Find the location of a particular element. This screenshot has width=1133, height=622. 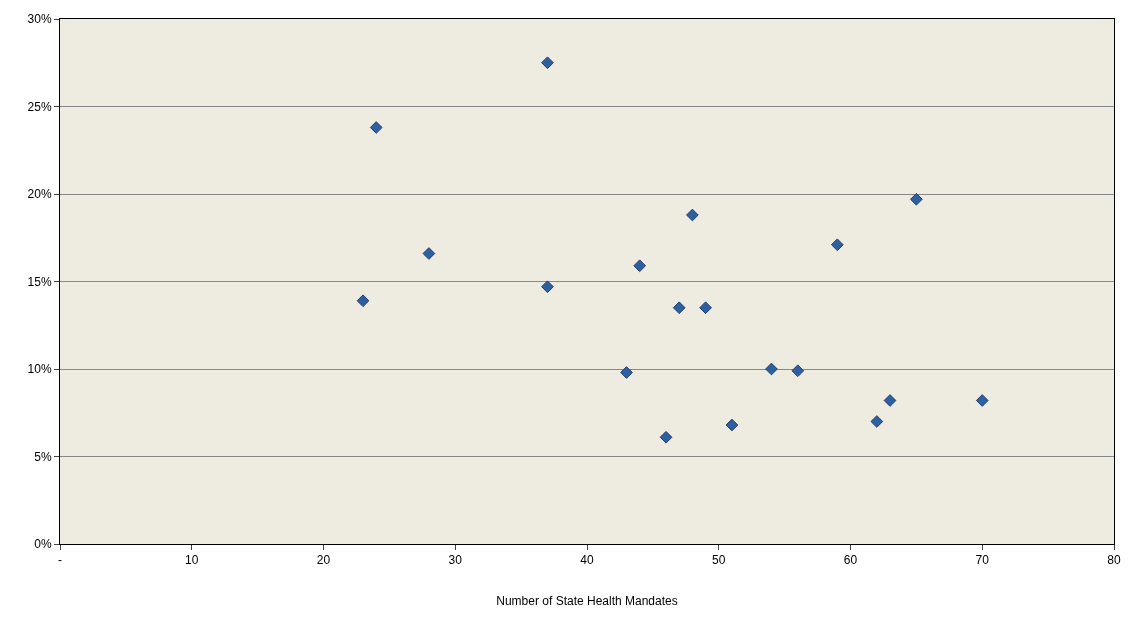

y-tick-label: 30% is located at coordinates (39, 19).